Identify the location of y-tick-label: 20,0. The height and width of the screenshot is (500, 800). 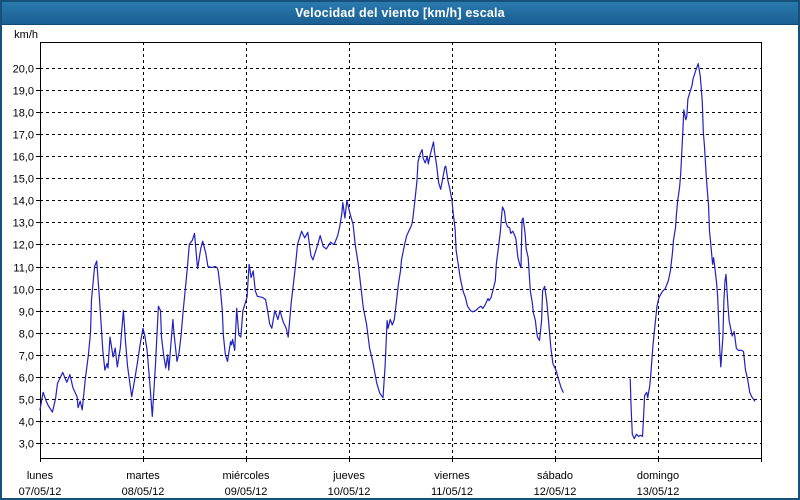
(23, 70).